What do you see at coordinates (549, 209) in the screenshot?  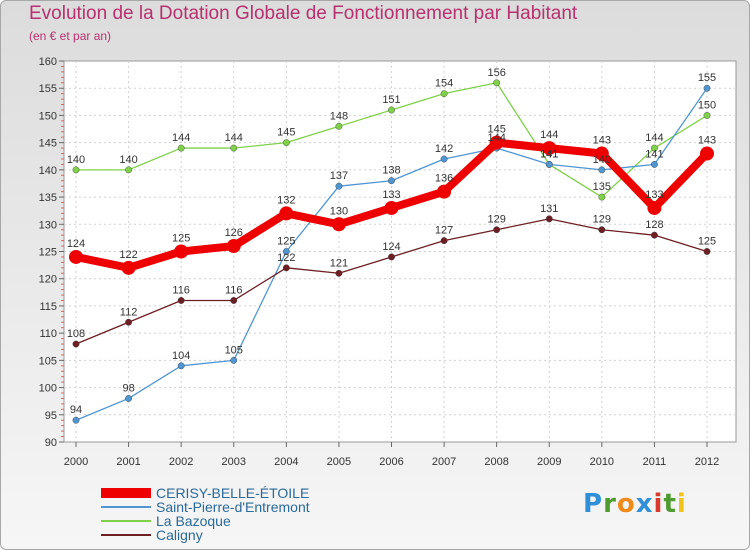 I see `data-label-caligny-2009: 131` at bounding box center [549, 209].